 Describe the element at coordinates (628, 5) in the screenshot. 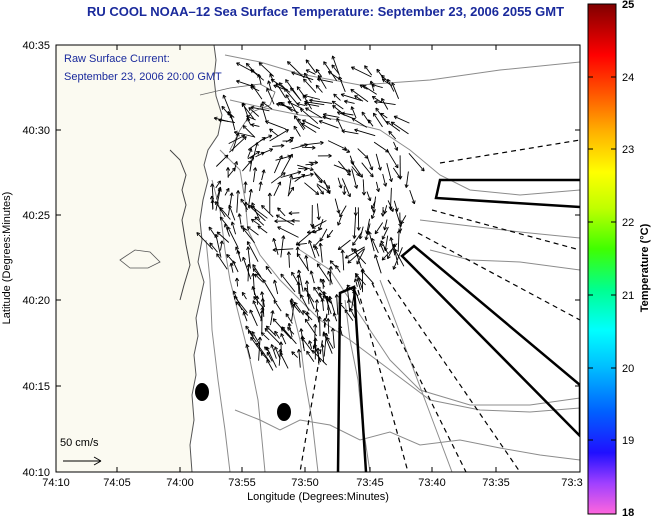

I see `colorbar-tick-label: 25` at that location.